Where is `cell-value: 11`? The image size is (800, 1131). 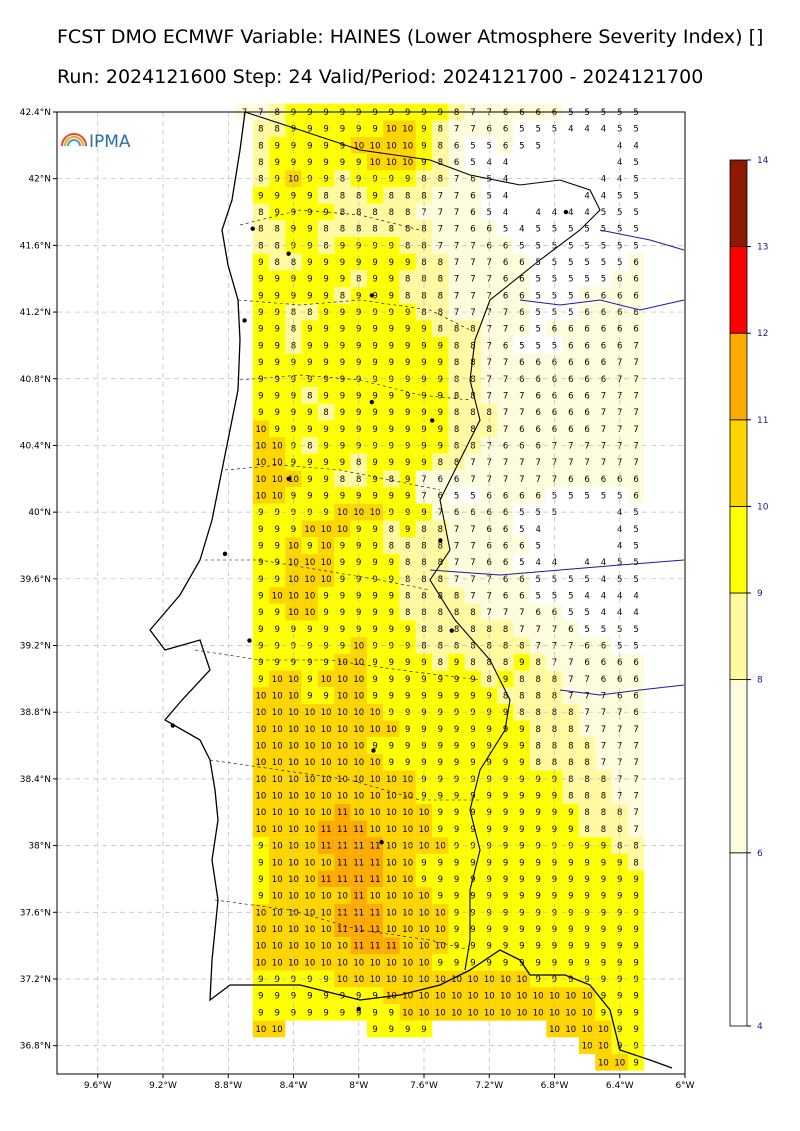 cell-value: 11 is located at coordinates (375, 847).